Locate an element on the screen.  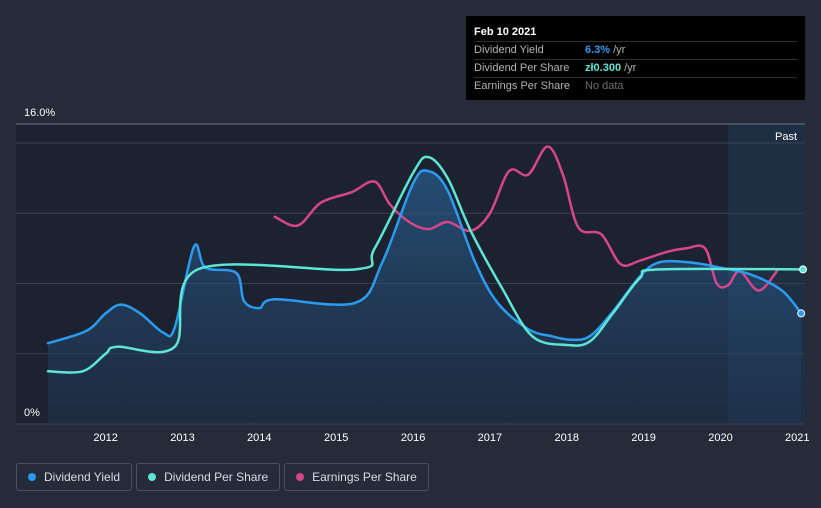
tooltip-row-yield: Dividend Yield 6.3% /yr is located at coordinates (635, 50).